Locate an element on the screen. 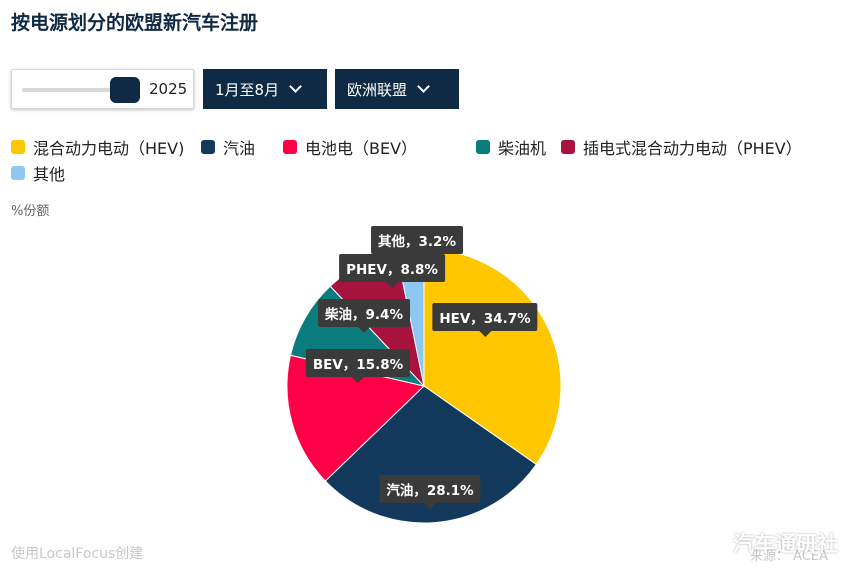 The width and height of the screenshot is (863, 569). region-dropdown-label: 欧洲联盟 is located at coordinates (377, 89).